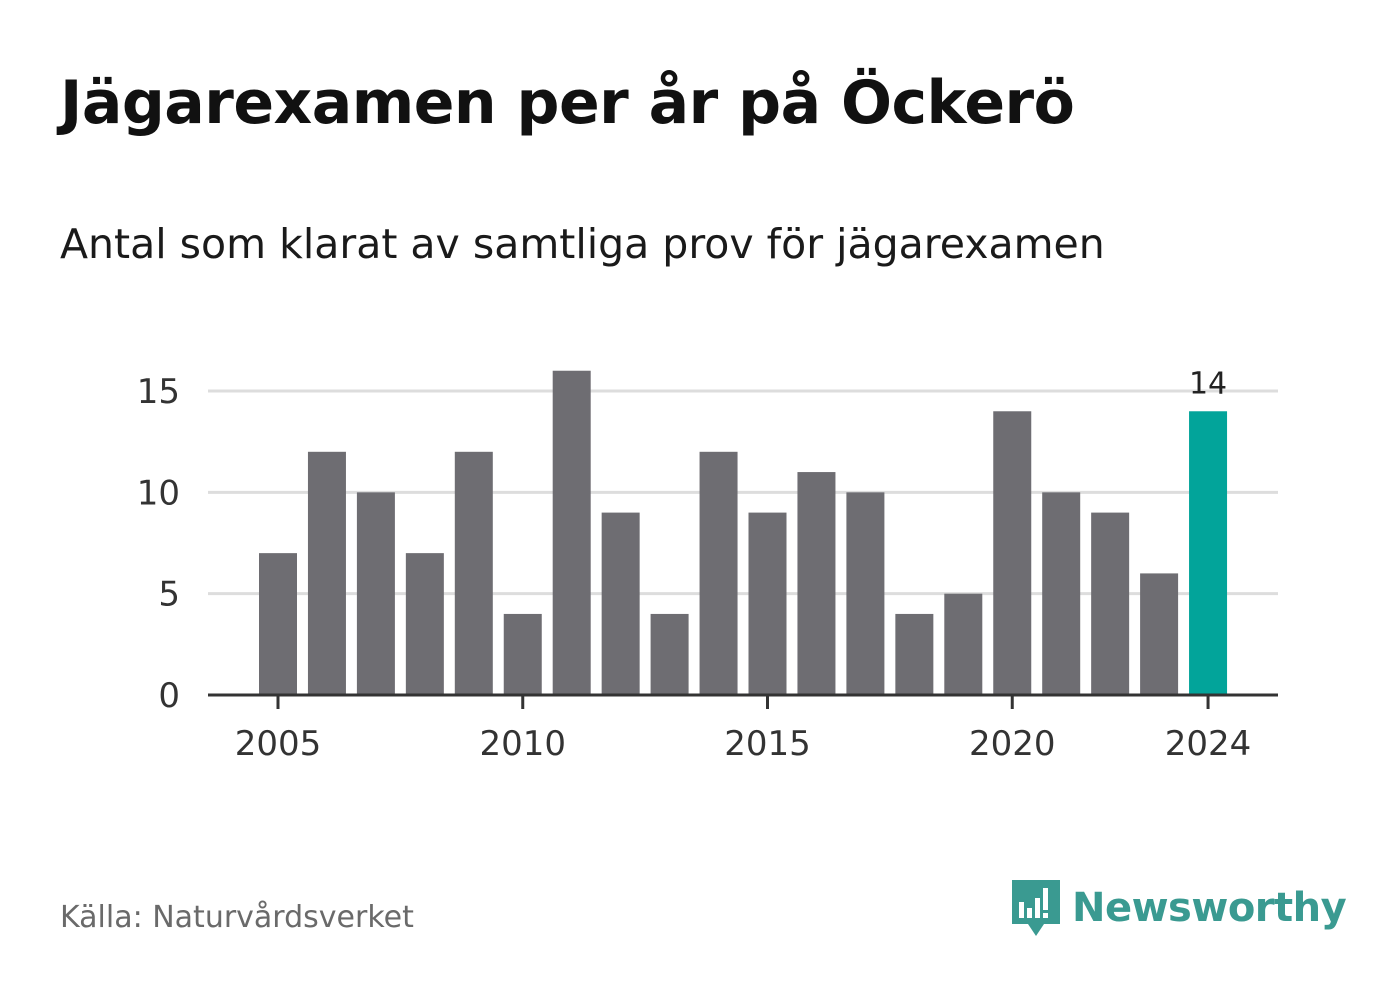  I want to click on chart-title: Jägarexamen per år på Öckerö, so click(567, 103).